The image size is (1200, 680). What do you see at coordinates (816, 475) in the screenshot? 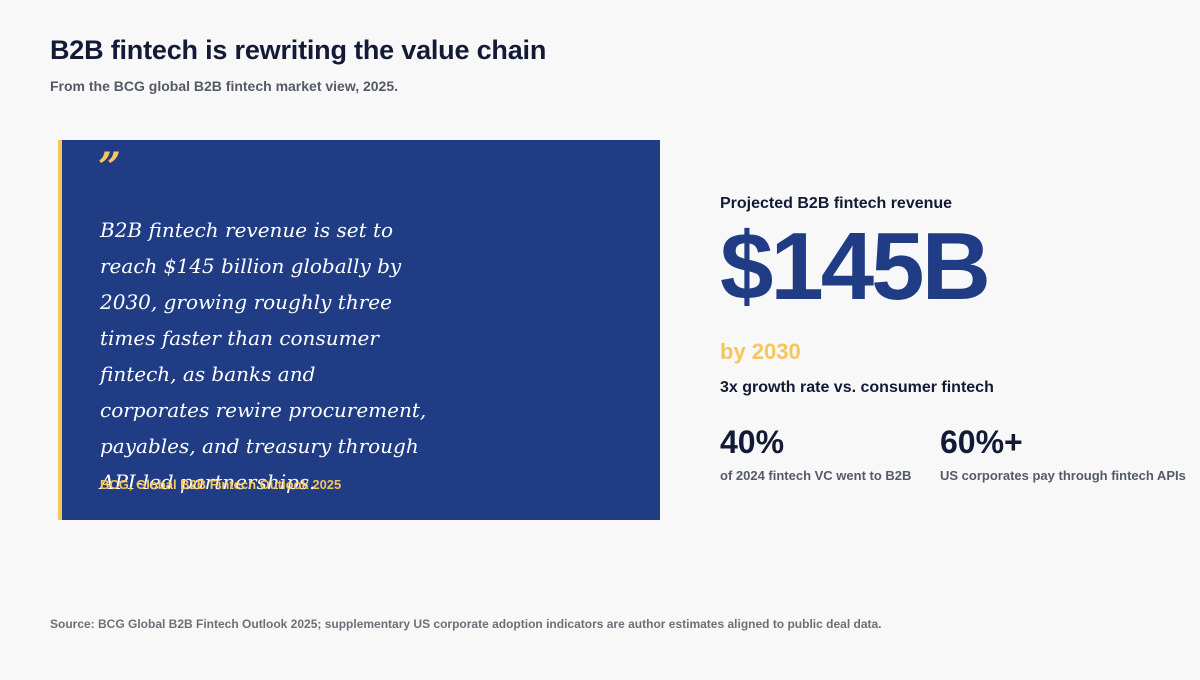
I see `mini-stat-caption: of 2024 fintech VC went to B2B` at bounding box center [816, 475].